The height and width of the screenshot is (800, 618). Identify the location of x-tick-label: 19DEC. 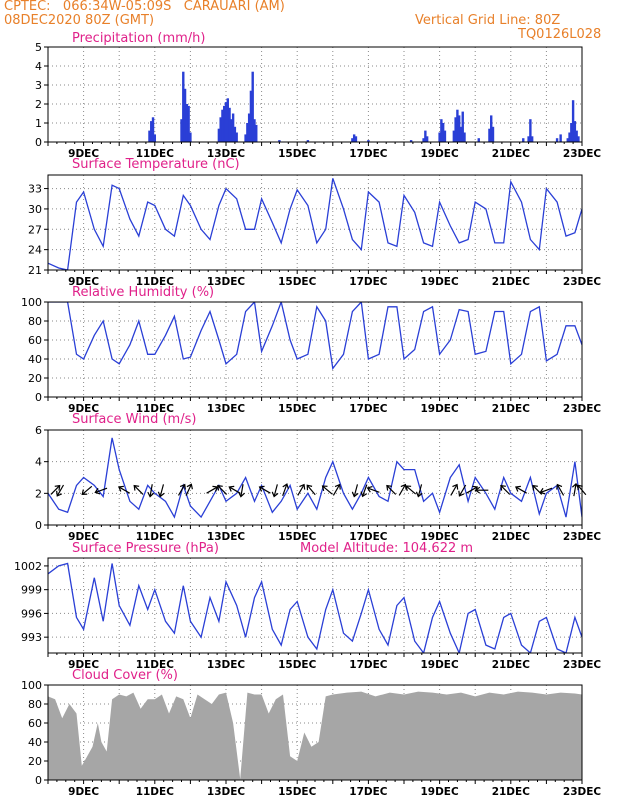
(439, 409).